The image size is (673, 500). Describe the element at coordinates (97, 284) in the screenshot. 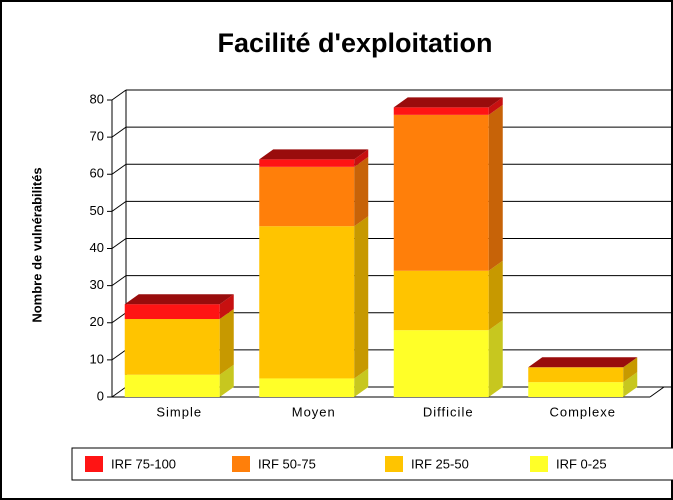

I see `y-tick-label: 30` at that location.